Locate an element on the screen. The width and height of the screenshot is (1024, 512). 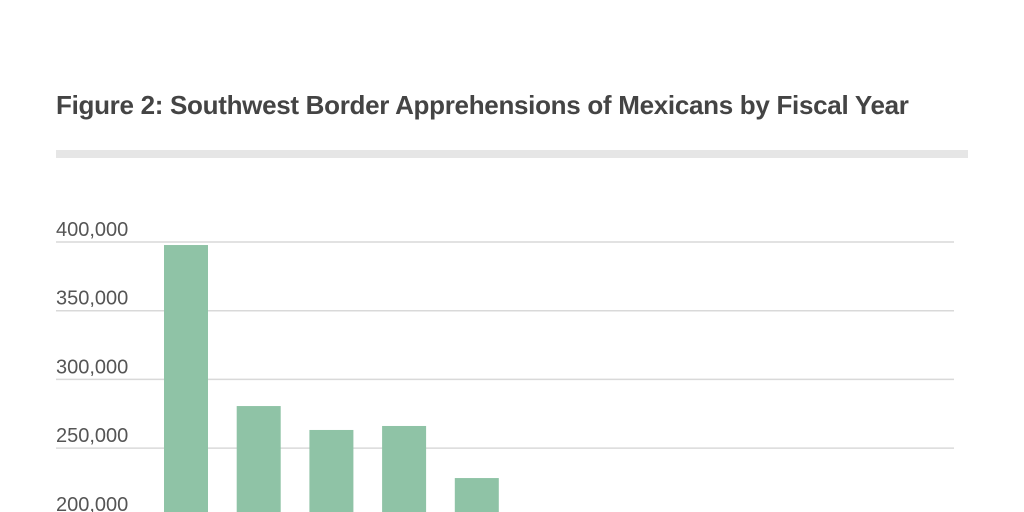
title-divider is located at coordinates (512, 154).